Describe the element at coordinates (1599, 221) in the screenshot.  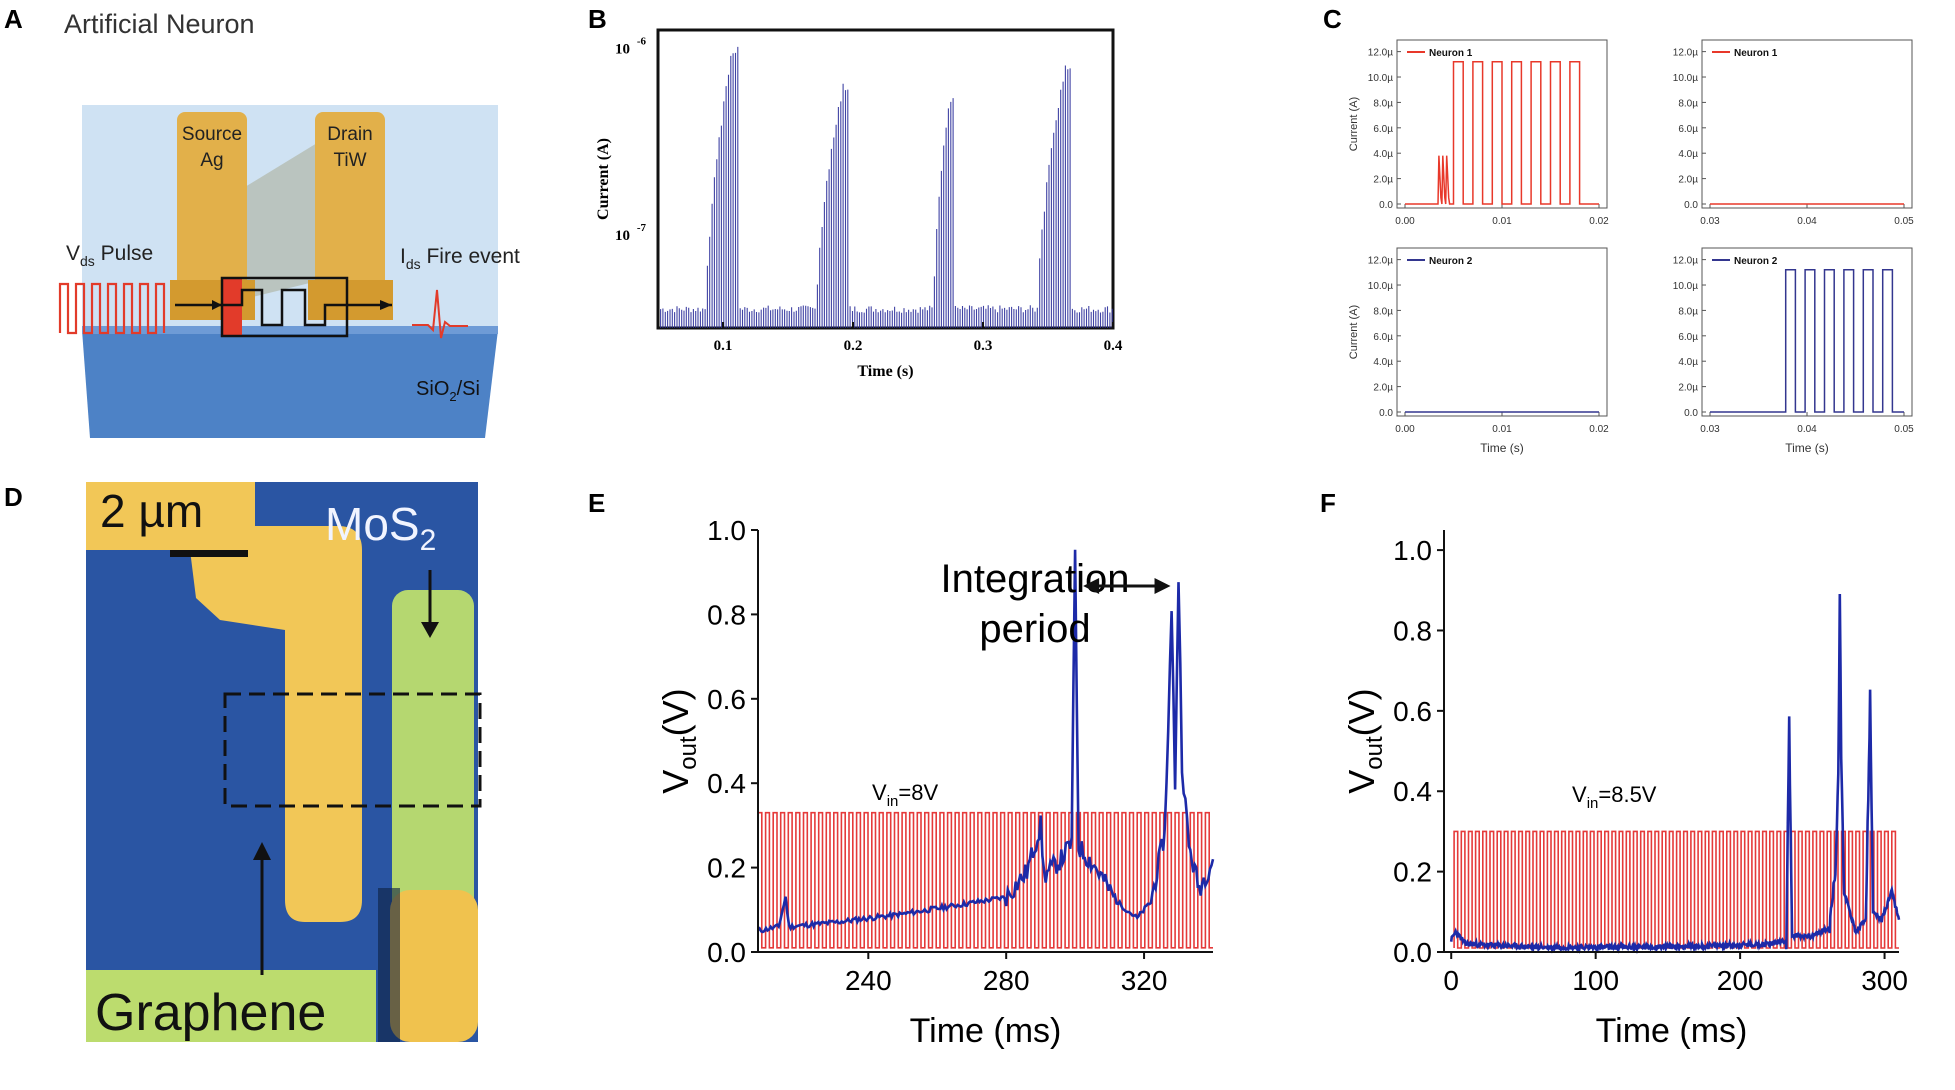
I see `x-tick-label: 0.02` at that location.